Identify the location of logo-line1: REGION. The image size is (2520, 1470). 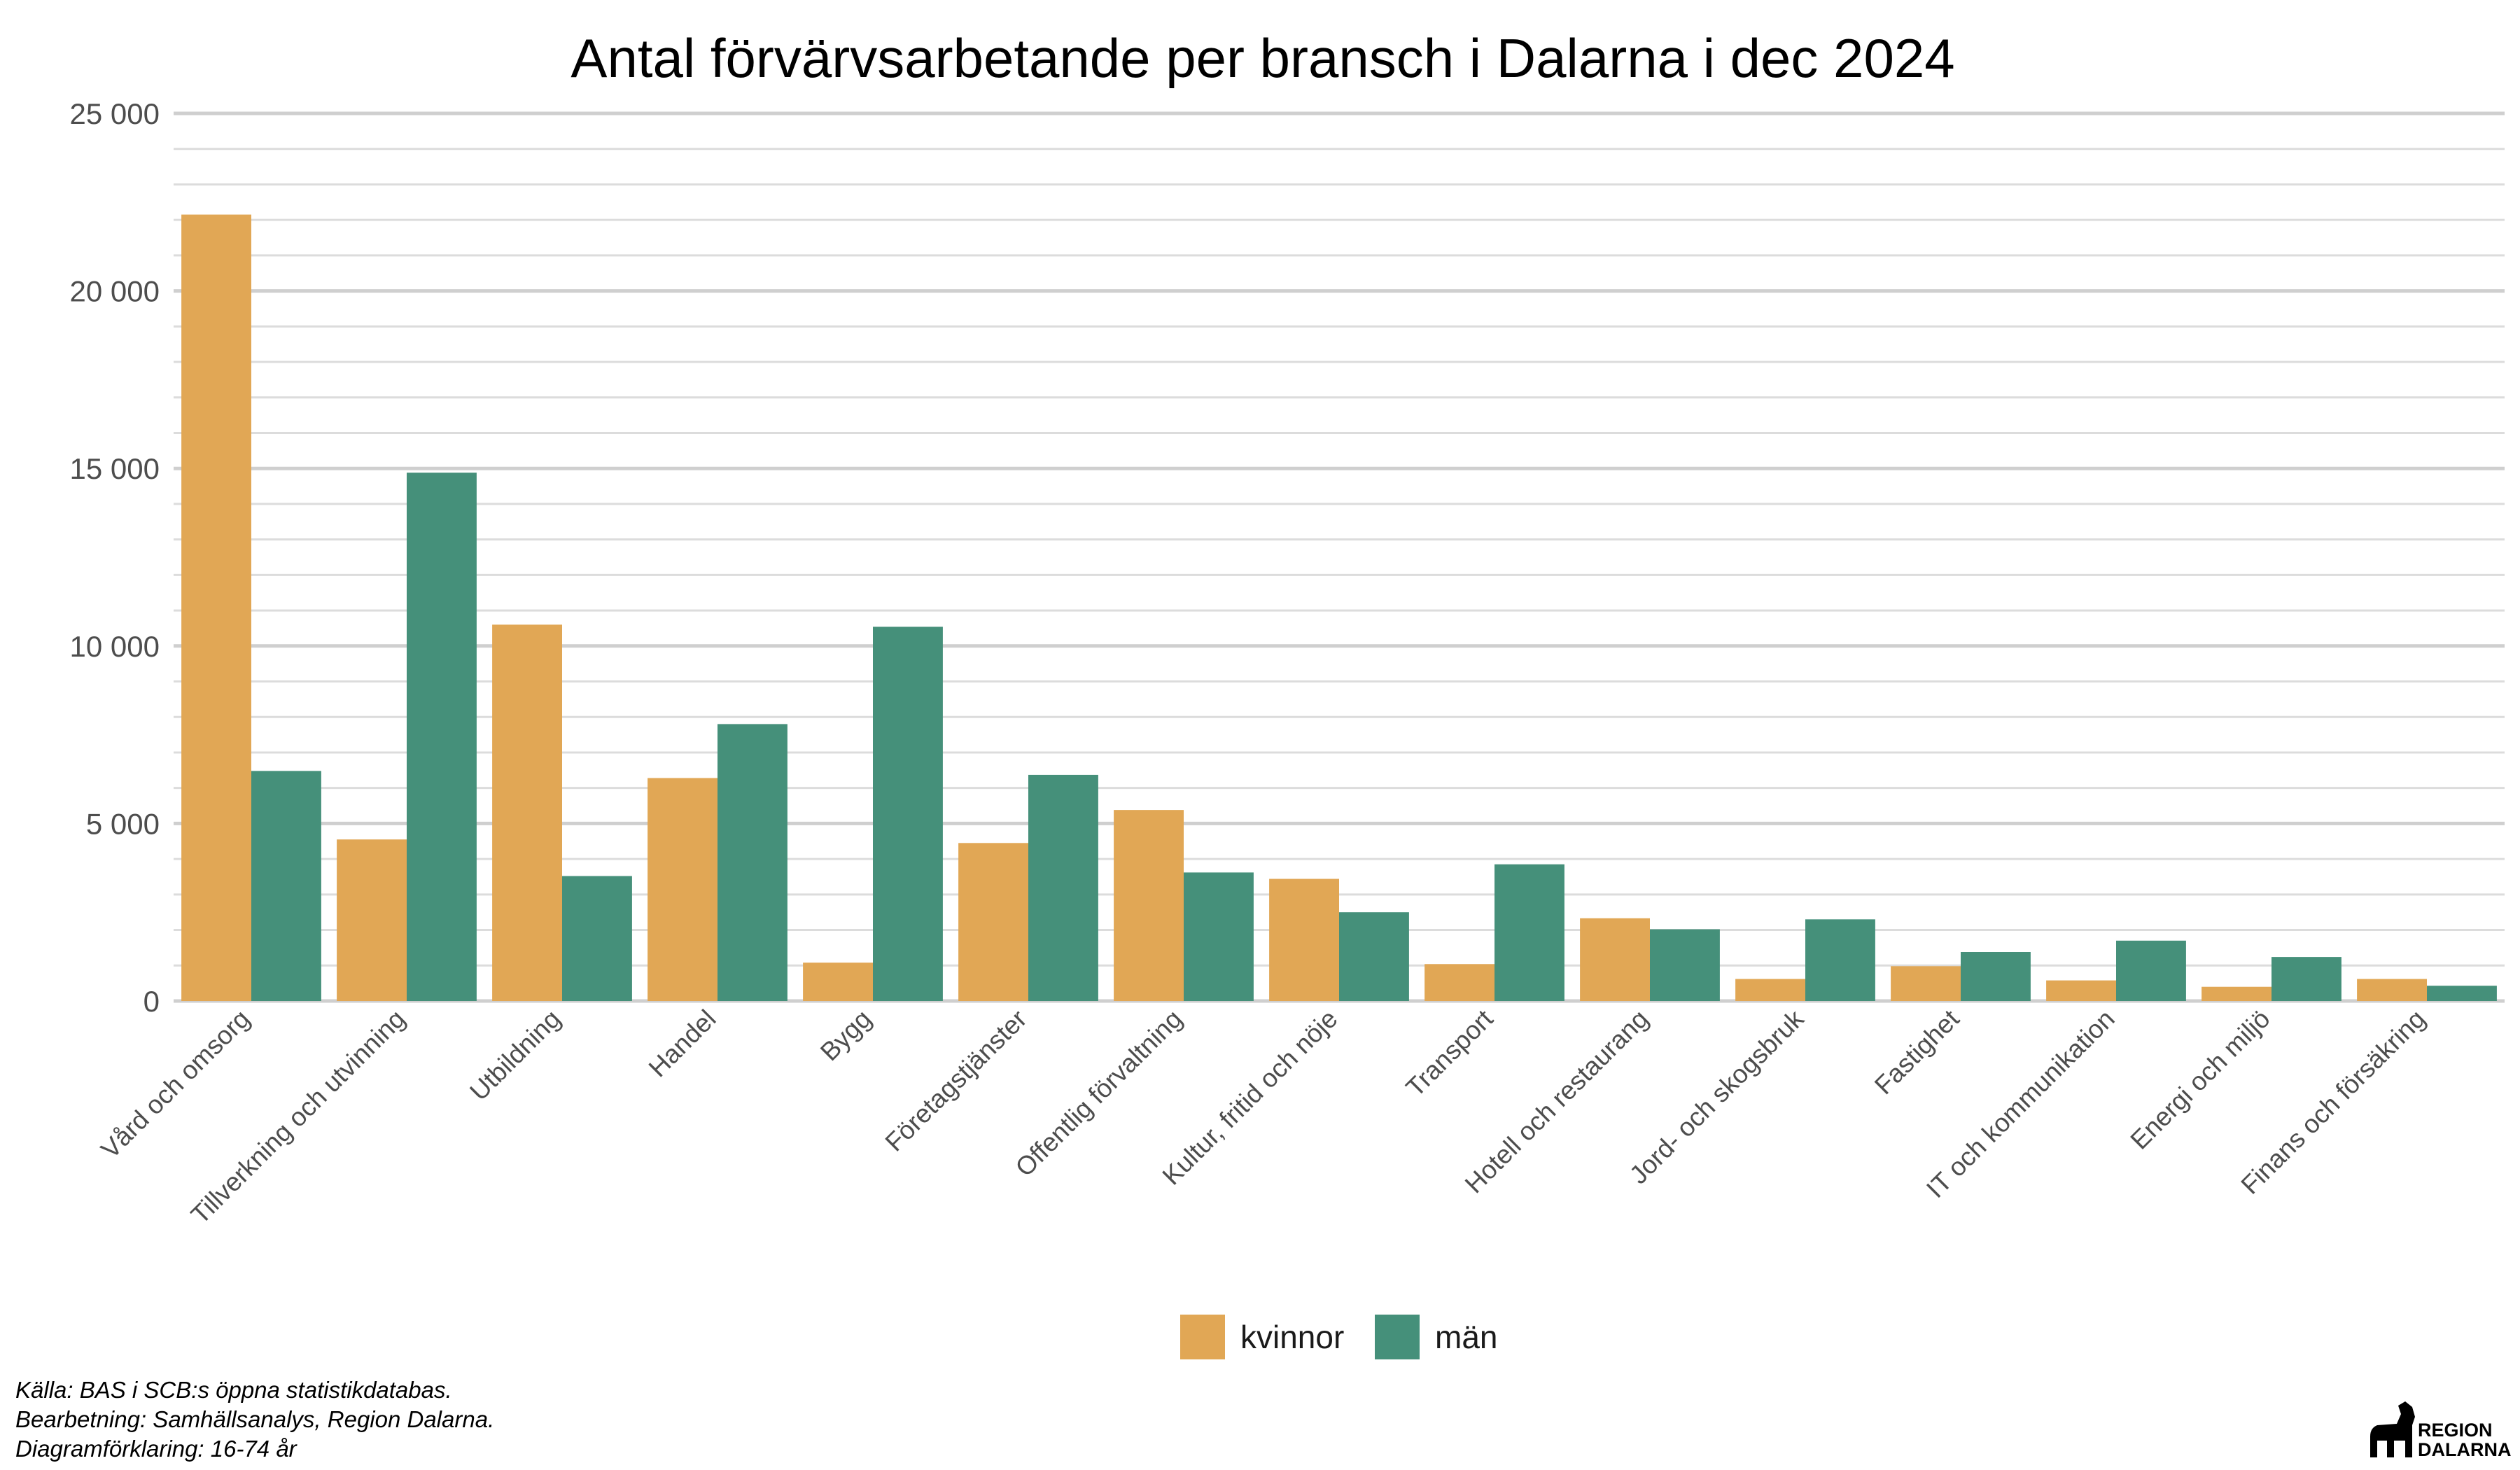
(2455, 1430).